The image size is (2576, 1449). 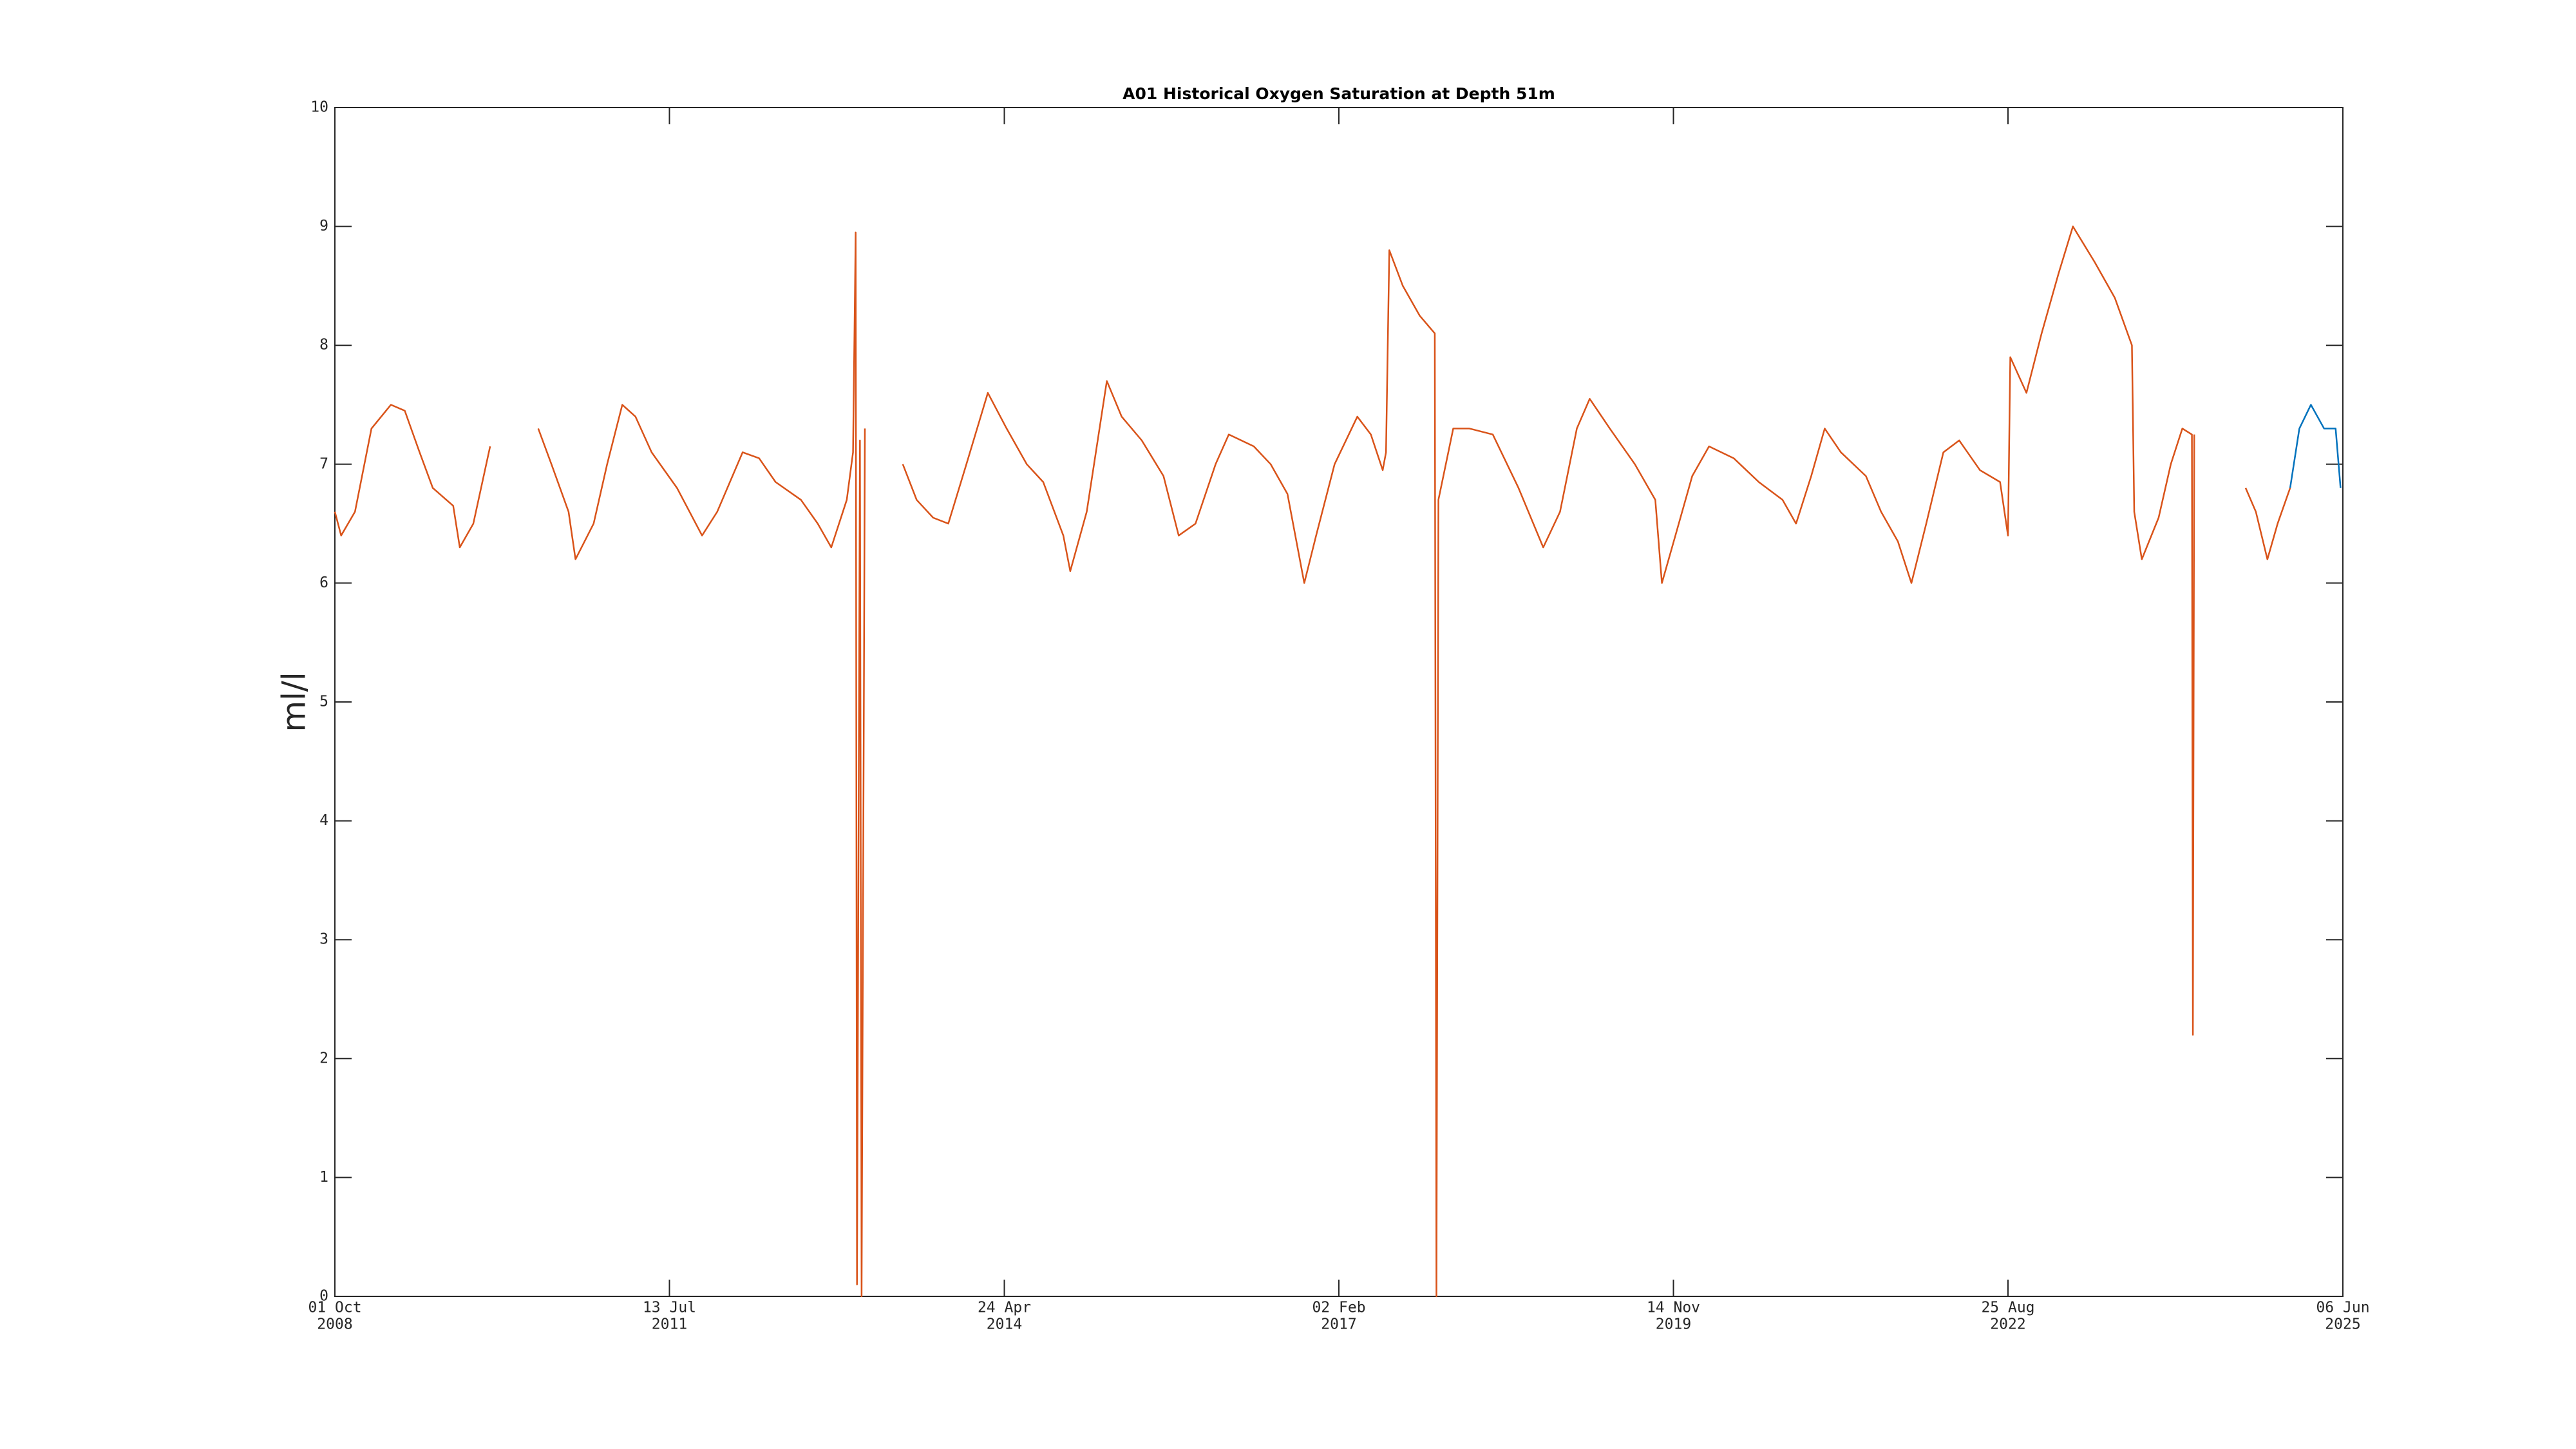 I want to click on x-tick-label: 2014, so click(x=1005, y=1324).